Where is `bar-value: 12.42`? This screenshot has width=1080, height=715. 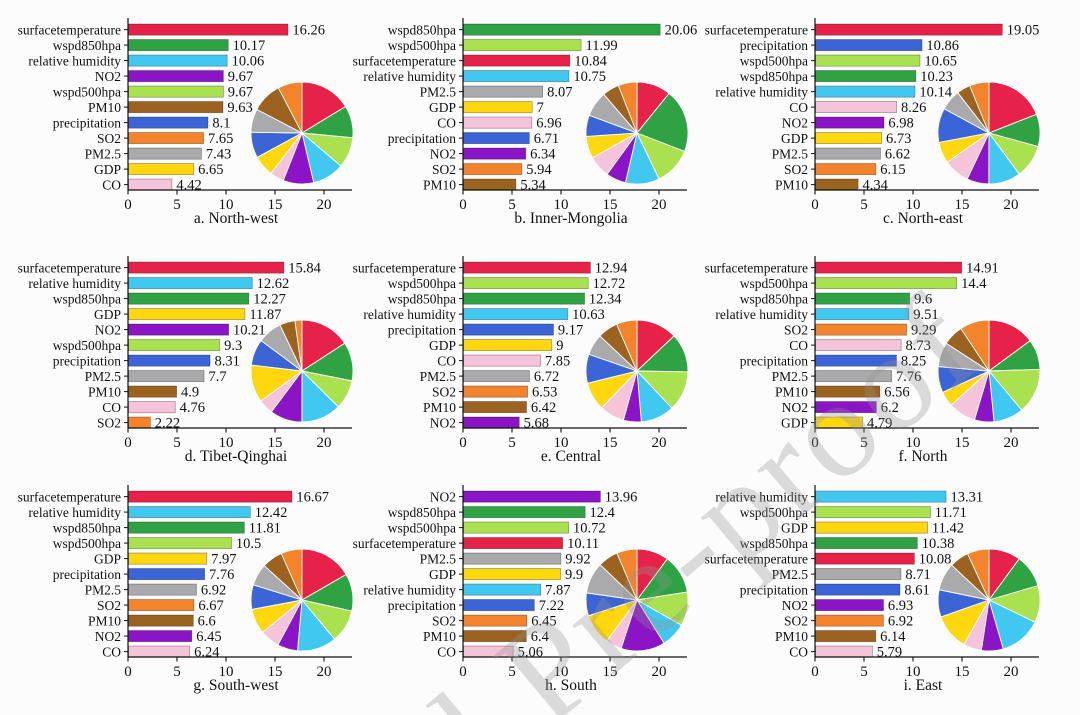 bar-value: 12.42 is located at coordinates (271, 513).